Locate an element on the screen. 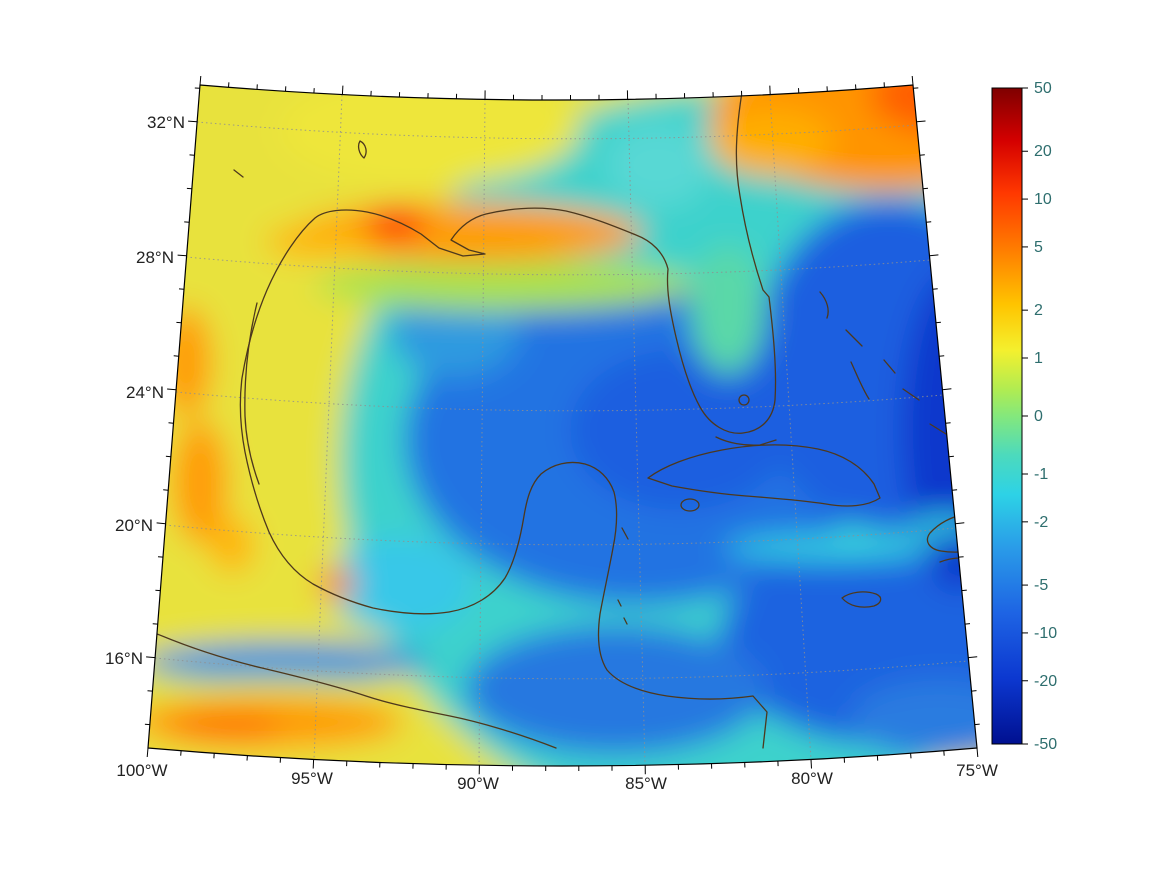 This screenshot has height=875, width=1167. lat-tick-label: 32°N is located at coordinates (166, 122).